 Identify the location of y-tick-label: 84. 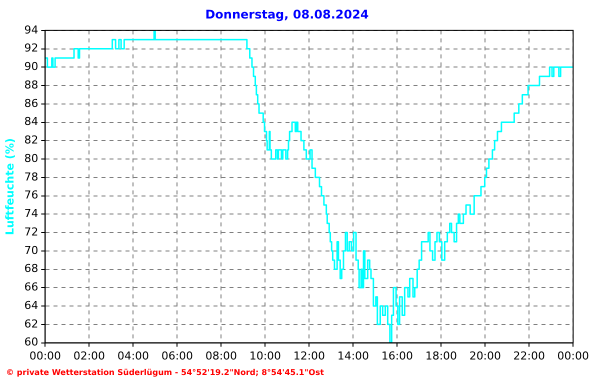
(31, 121).